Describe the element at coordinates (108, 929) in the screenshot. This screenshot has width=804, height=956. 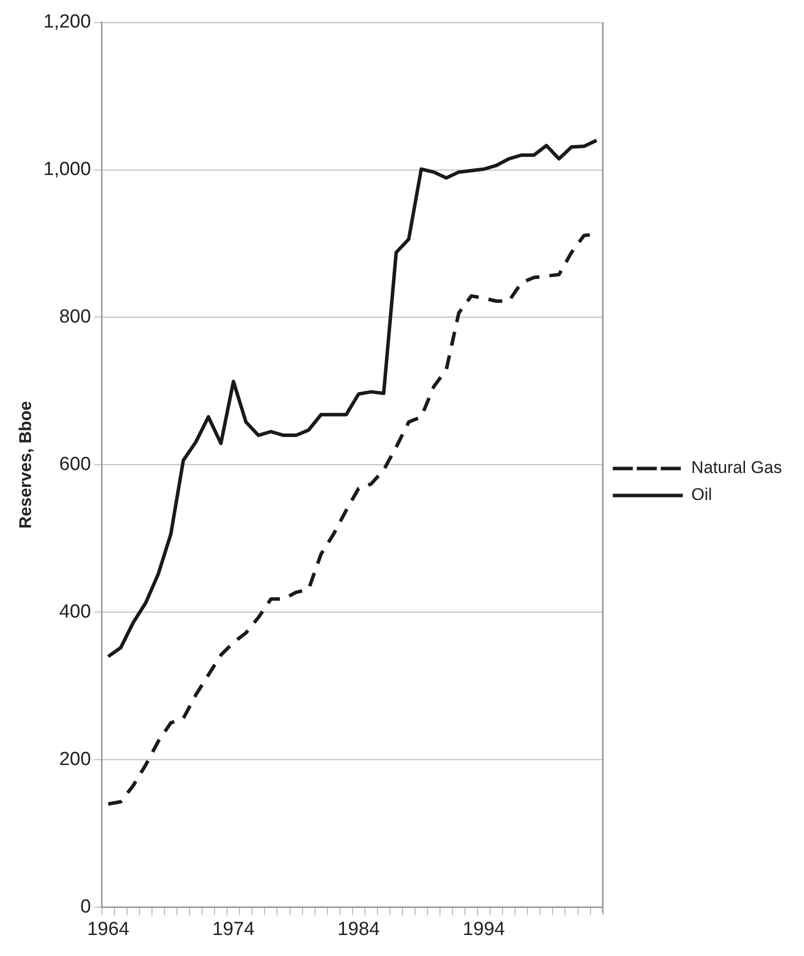
I see `x-tick-label: 1964` at that location.